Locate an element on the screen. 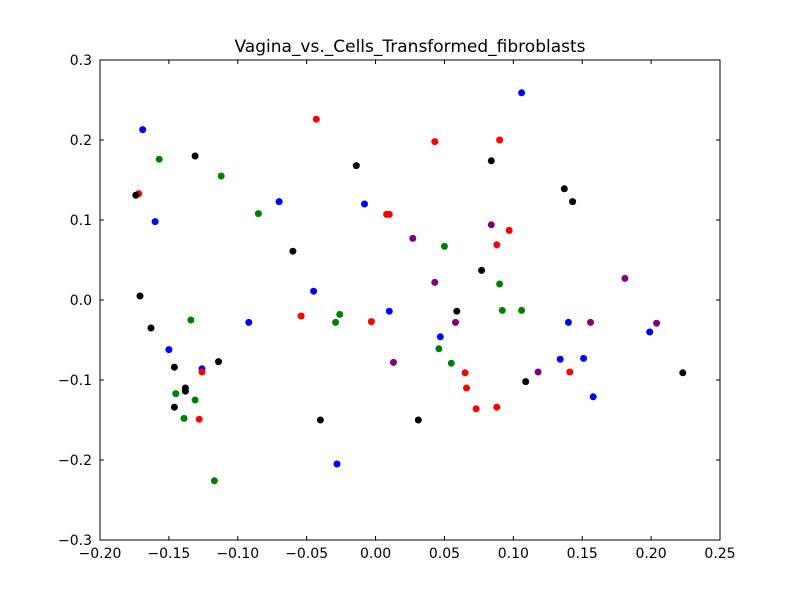 The height and width of the screenshot is (600, 800). x-tick-label: 0.05 is located at coordinates (444, 554).